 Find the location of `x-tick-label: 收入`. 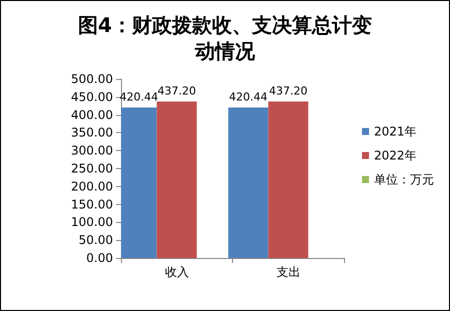

x-tick-label: 收入 is located at coordinates (176, 272).